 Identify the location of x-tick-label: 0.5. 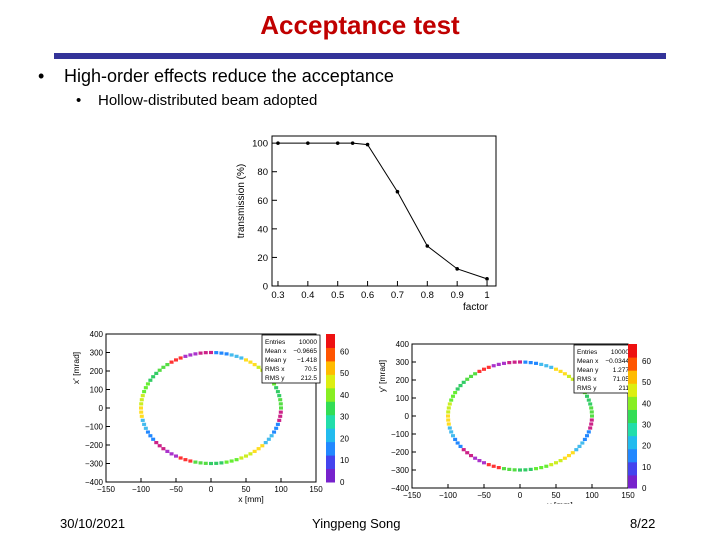
(337, 295).